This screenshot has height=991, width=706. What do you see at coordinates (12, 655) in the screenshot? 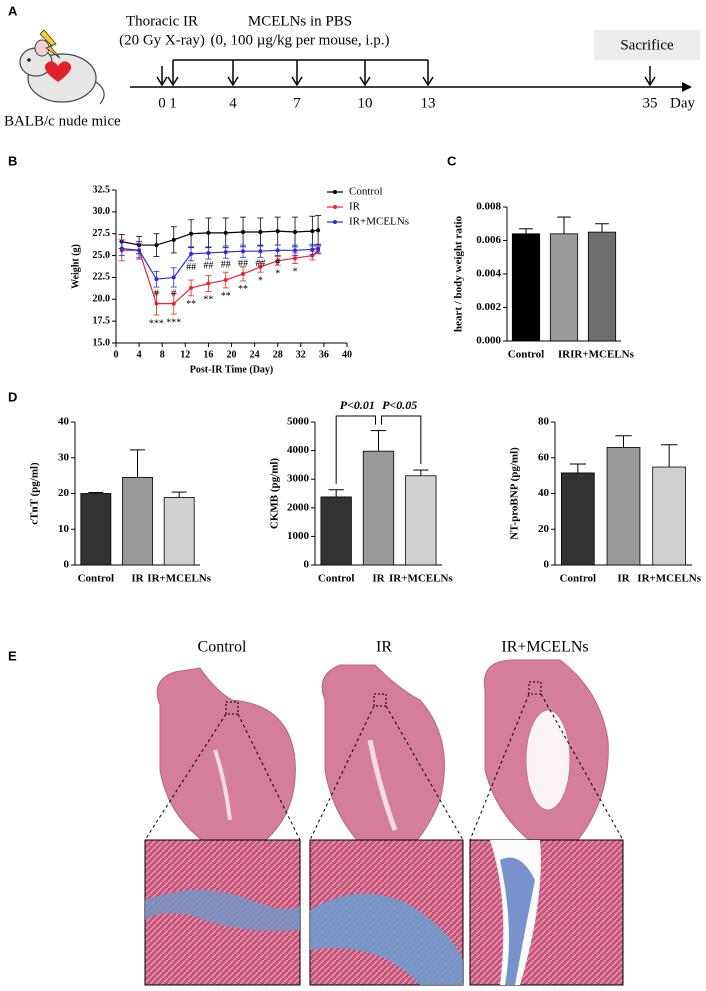
I see `panel-label: E` at bounding box center [12, 655].